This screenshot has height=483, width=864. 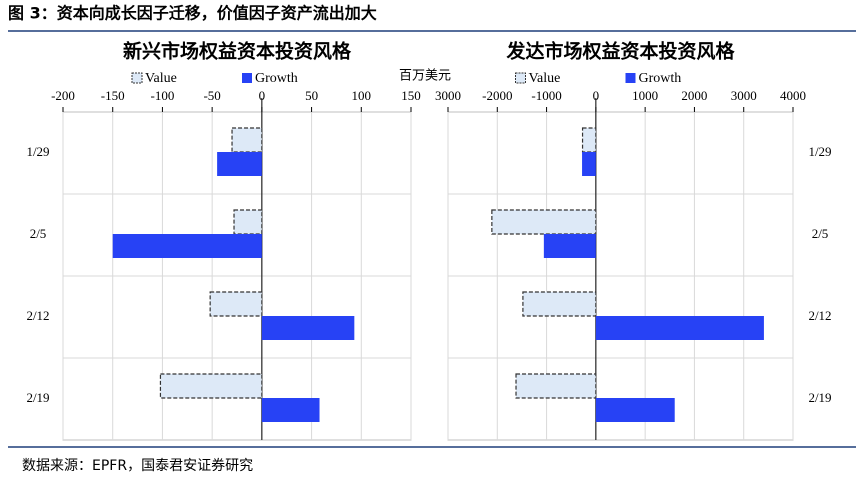 I want to click on x-tick-label: -50, so click(x=211, y=95).